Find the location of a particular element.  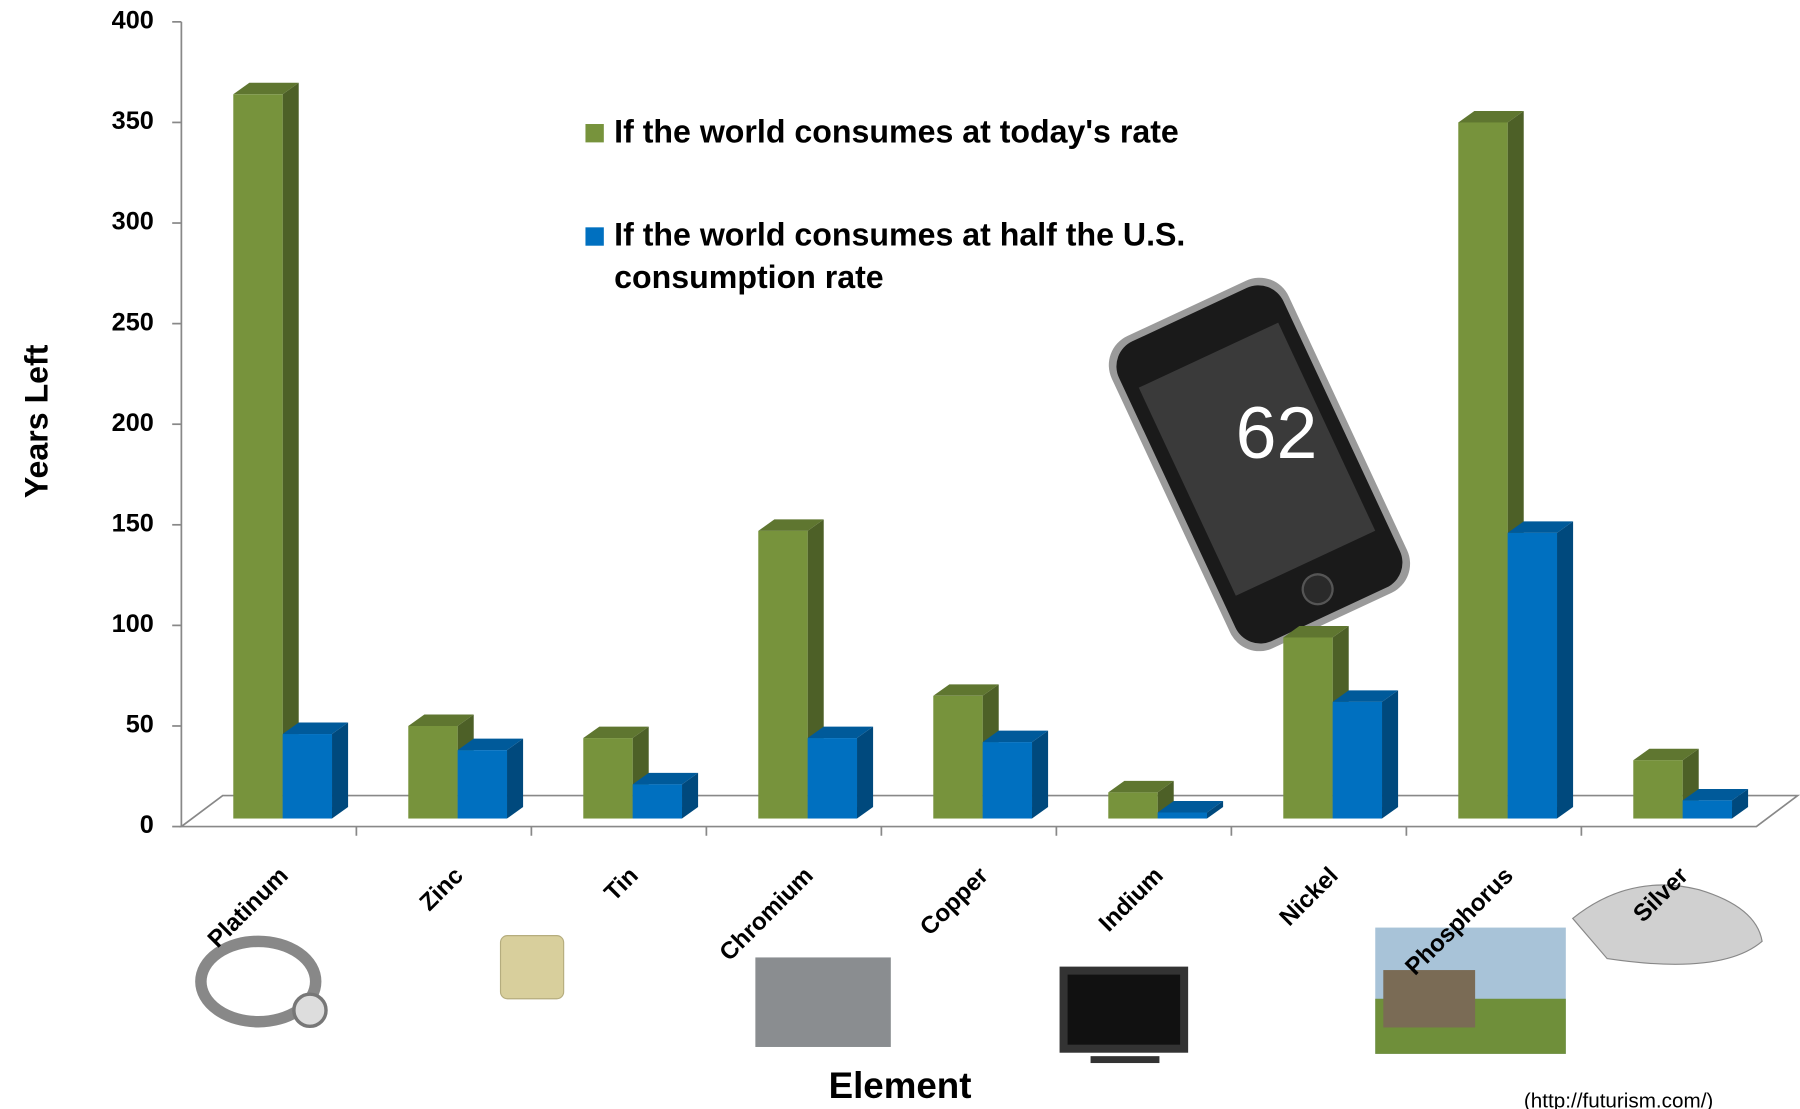

y-tick-label: 50 is located at coordinates (140, 725).